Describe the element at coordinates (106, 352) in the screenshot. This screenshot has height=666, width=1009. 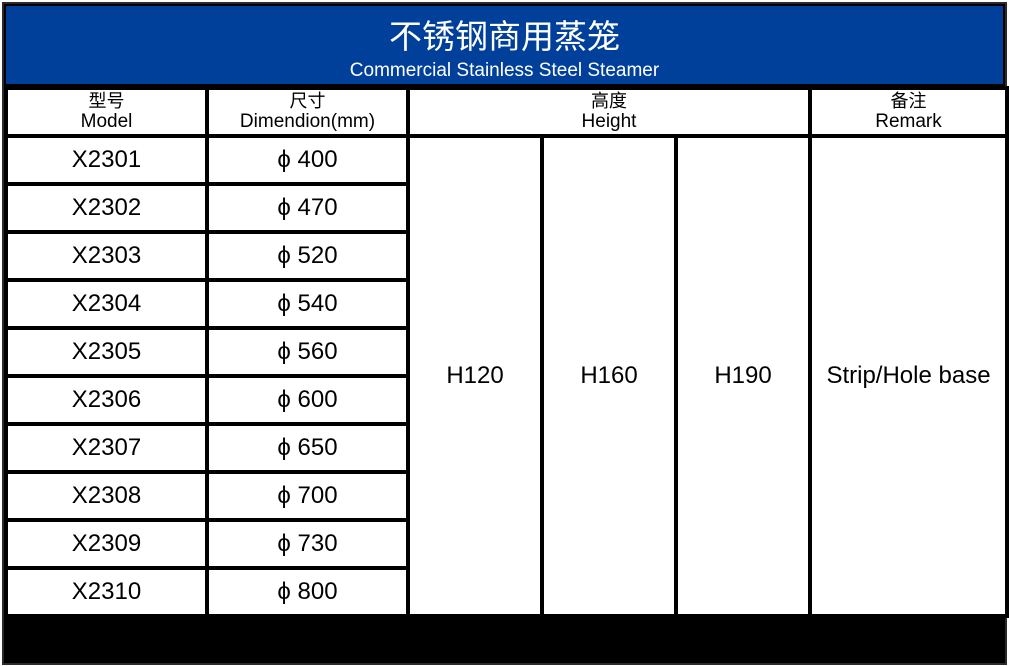
I see `model-cell: X2305` at that location.